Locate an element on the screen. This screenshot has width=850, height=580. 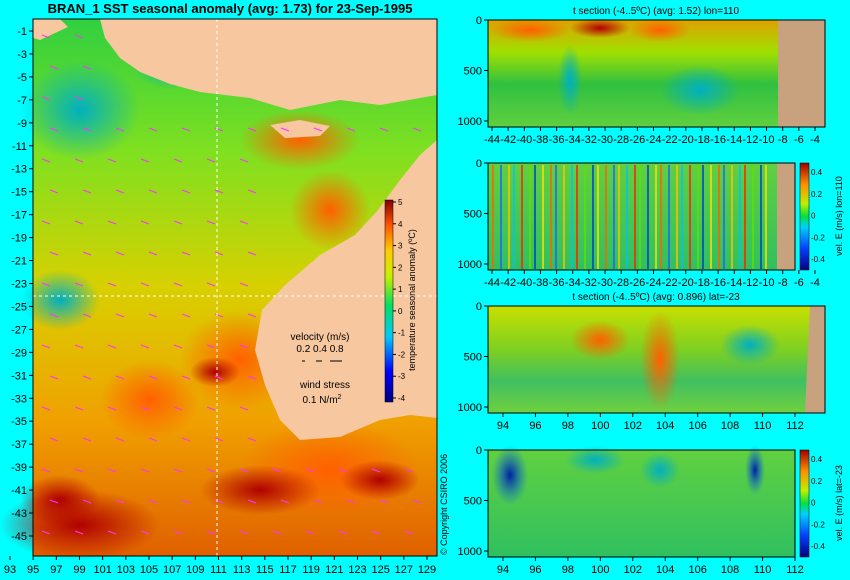
panel-y-tick-label: 1000 is located at coordinates (470, 552).